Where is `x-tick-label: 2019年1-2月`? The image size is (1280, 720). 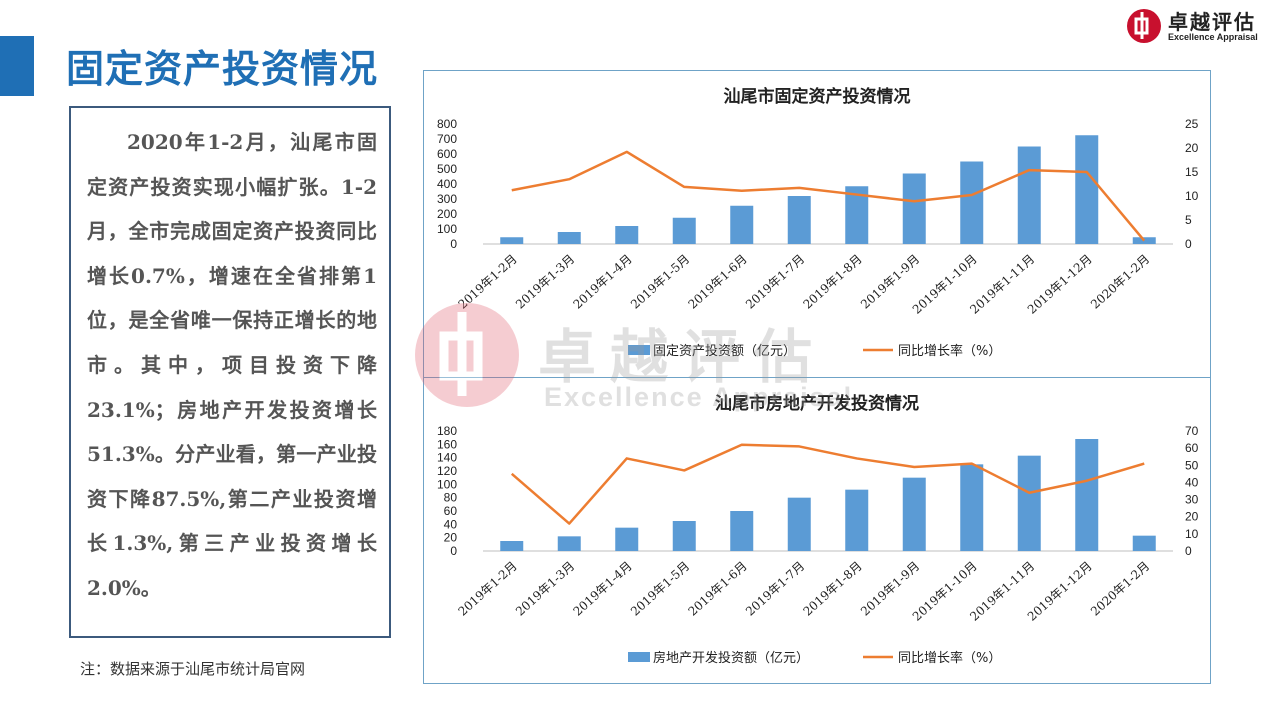
x-tick-label: 2019年1-2月 is located at coordinates (487, 589).